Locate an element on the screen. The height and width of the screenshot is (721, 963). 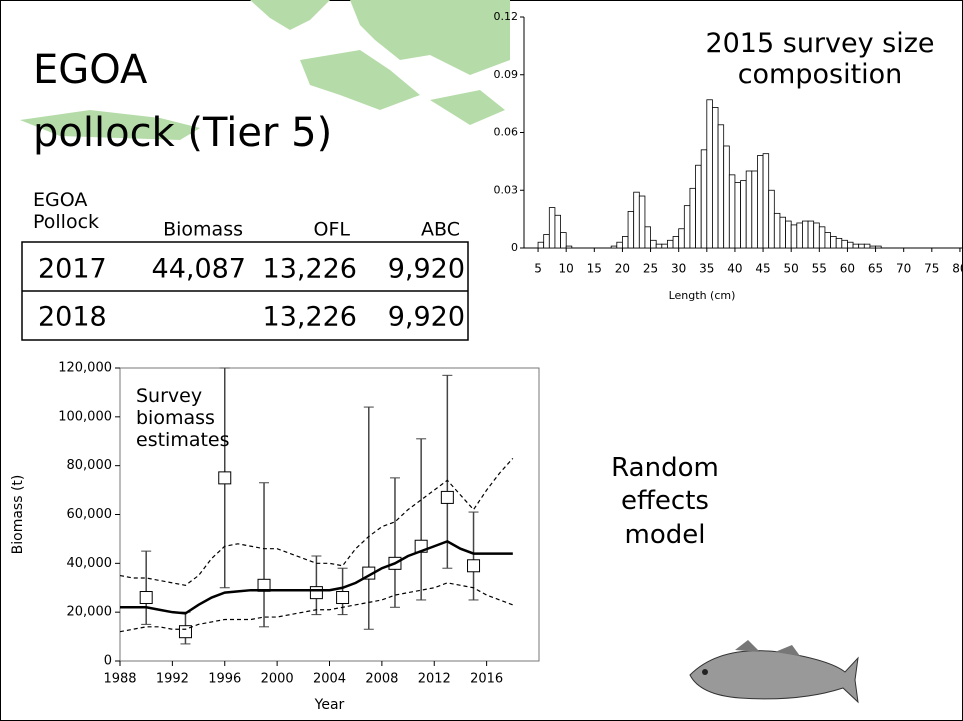
x-tick-label: 1992 is located at coordinates (172, 679).